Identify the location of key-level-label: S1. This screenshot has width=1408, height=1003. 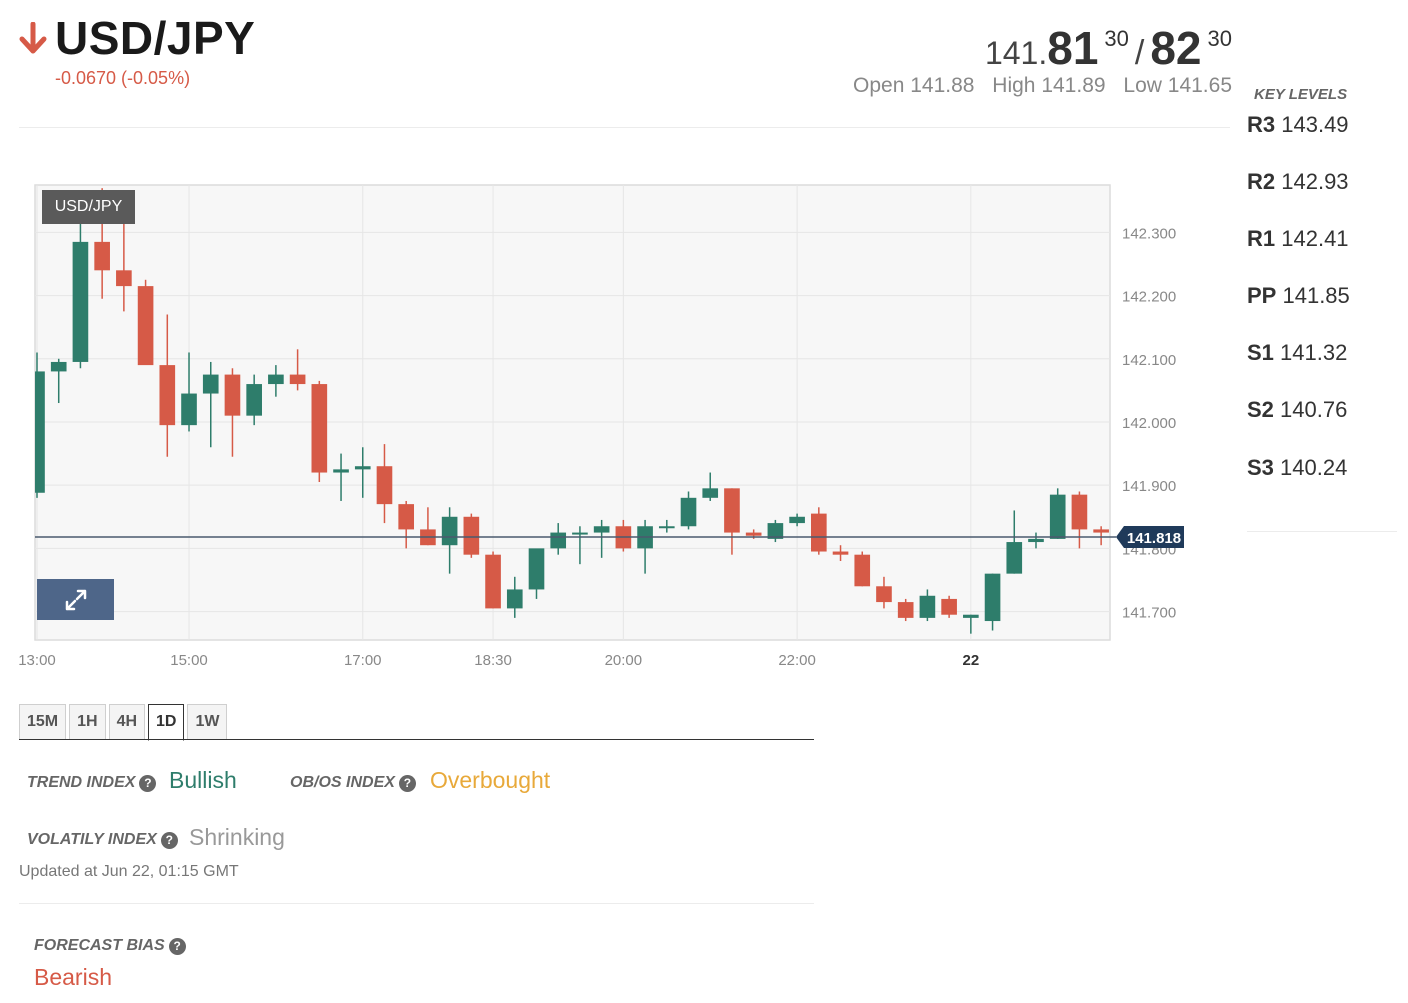
(1260, 352).